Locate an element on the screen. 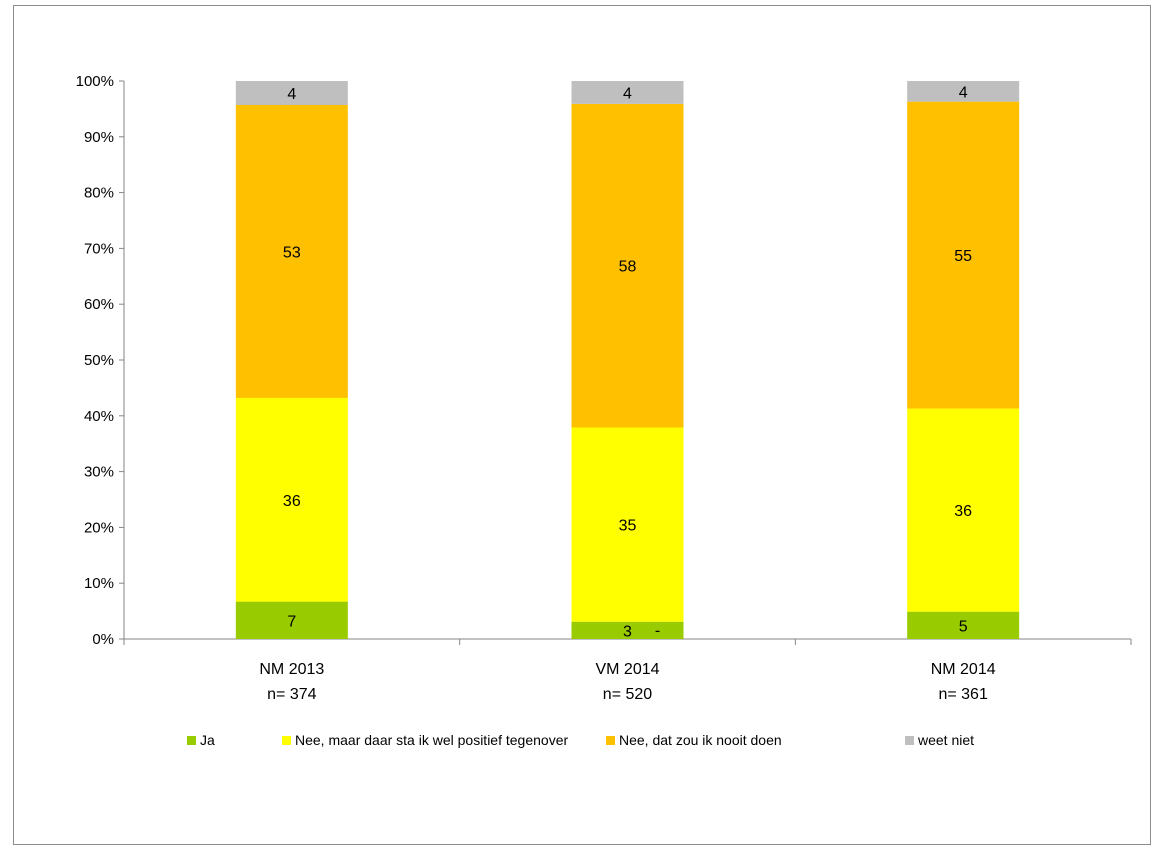 The width and height of the screenshot is (1153, 847). data-label: 7 is located at coordinates (291, 621).